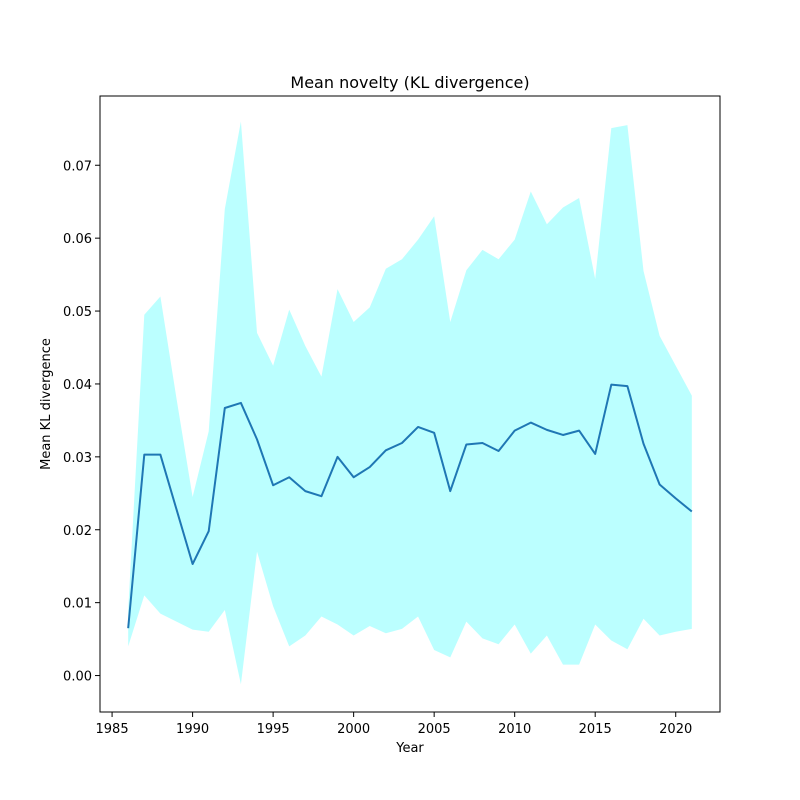  What do you see at coordinates (77, 677) in the screenshot?
I see `y-tick-label: 0.00` at bounding box center [77, 677].